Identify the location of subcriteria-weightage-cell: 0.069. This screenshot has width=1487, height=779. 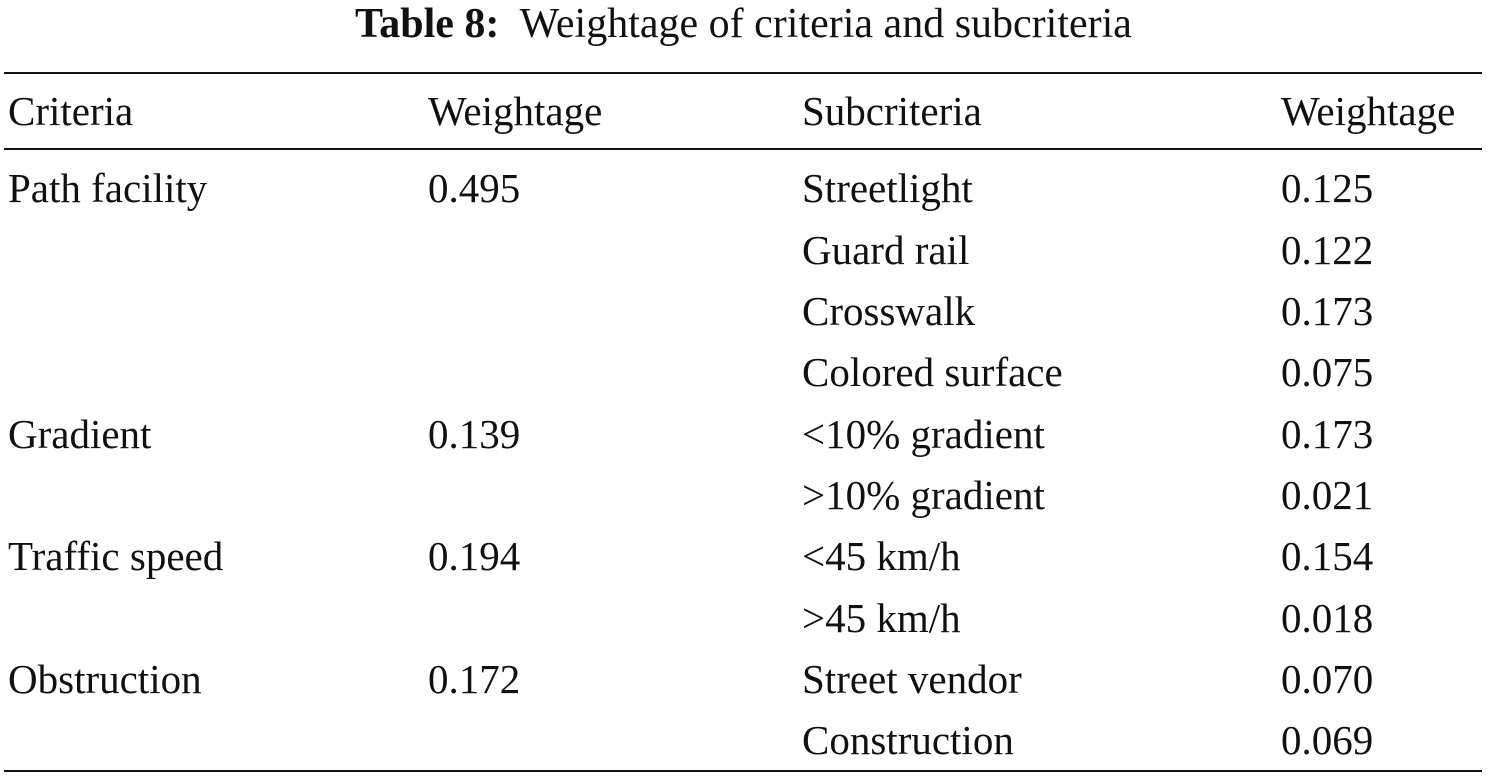
(1327, 740).